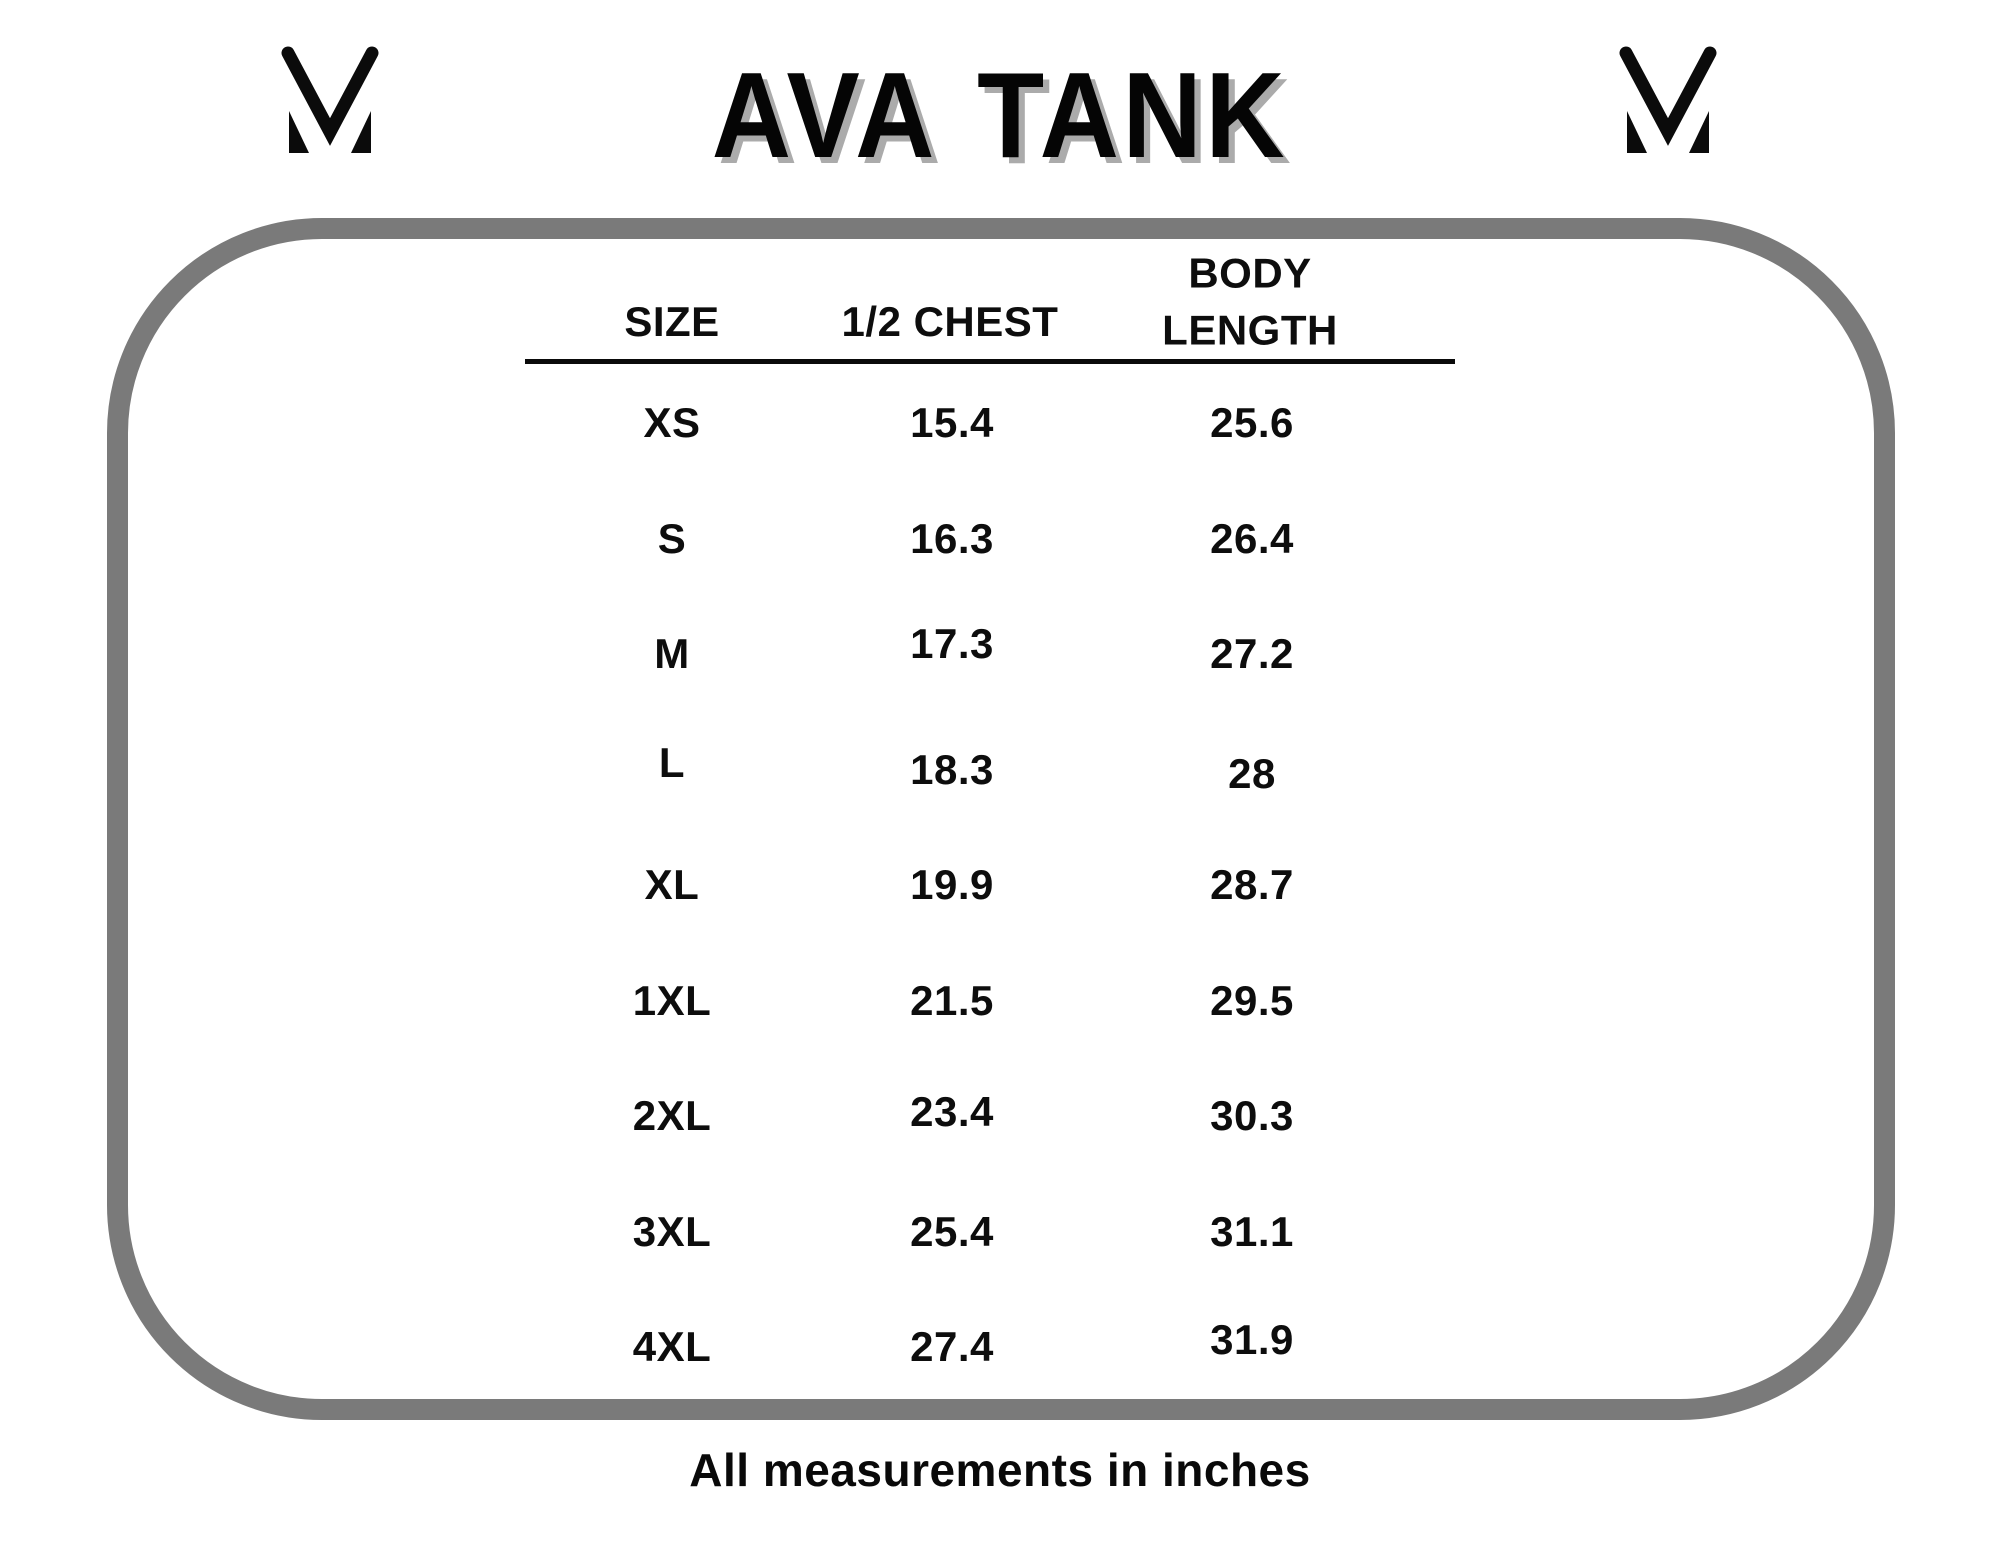 The width and height of the screenshot is (2000, 1545). I want to click on brand-logo-right, so click(1668, 104).